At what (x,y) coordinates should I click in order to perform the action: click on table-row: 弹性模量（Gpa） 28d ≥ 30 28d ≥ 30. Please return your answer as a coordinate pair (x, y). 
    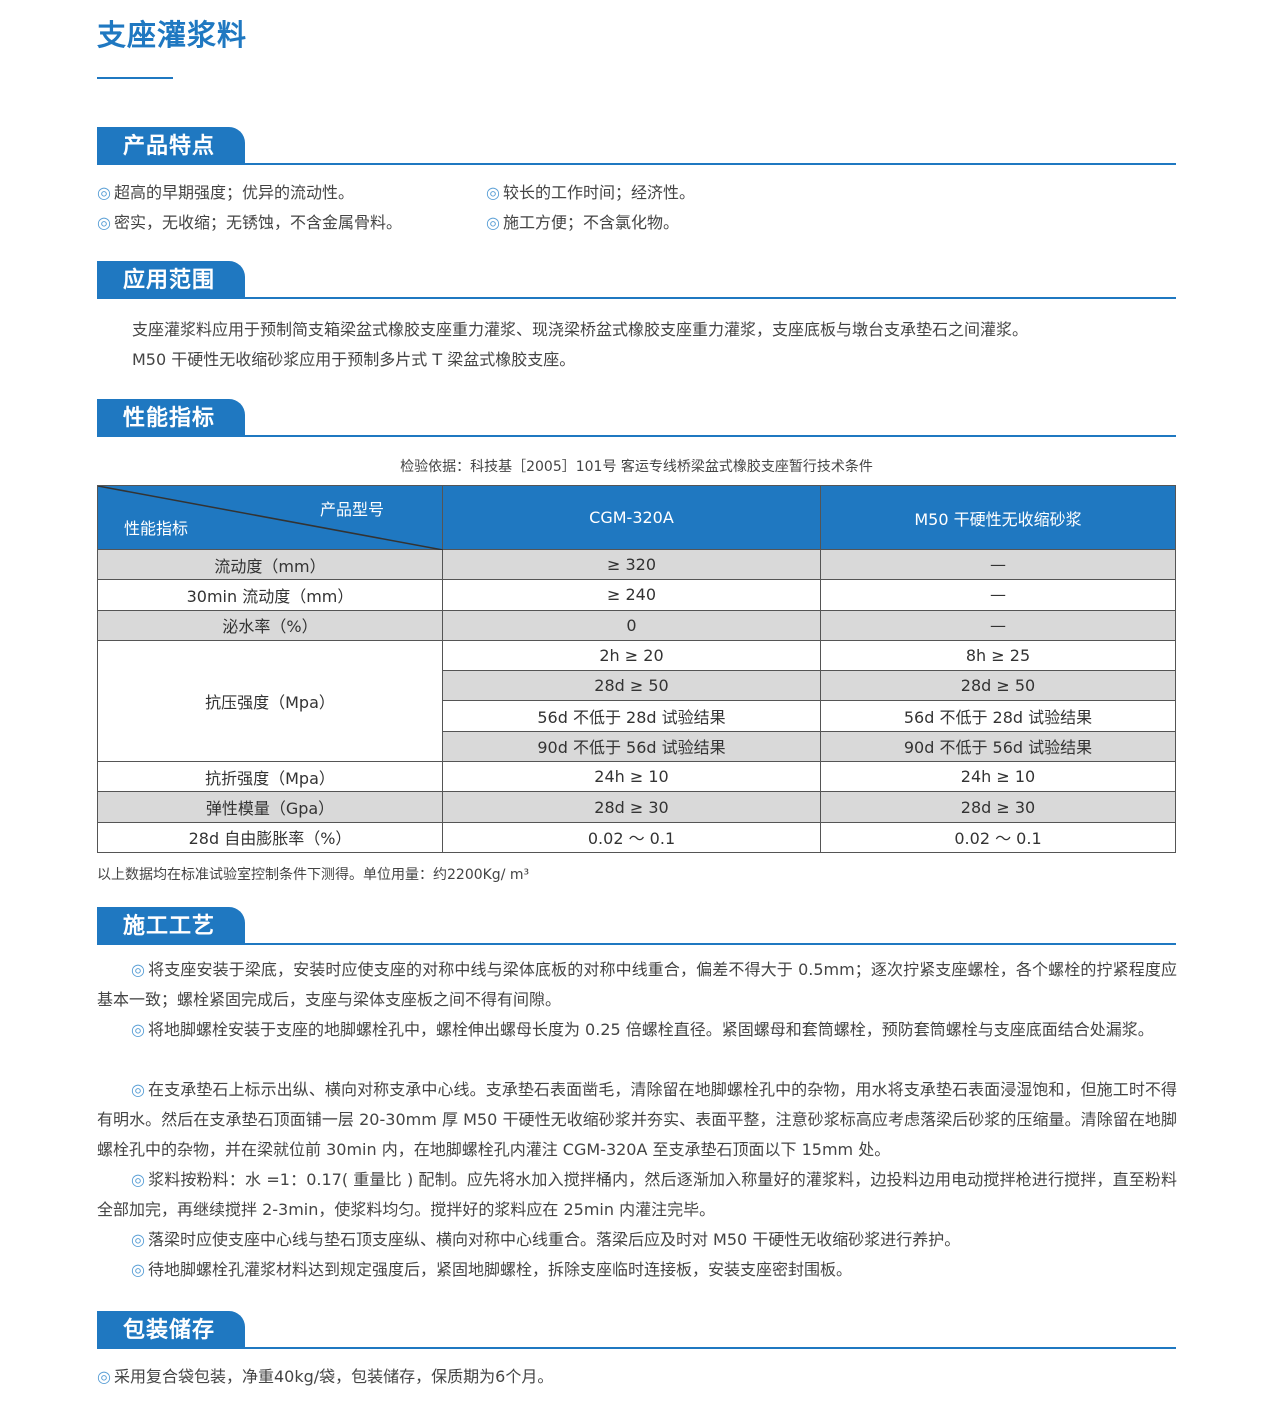
    Looking at the image, I should click on (636, 807).